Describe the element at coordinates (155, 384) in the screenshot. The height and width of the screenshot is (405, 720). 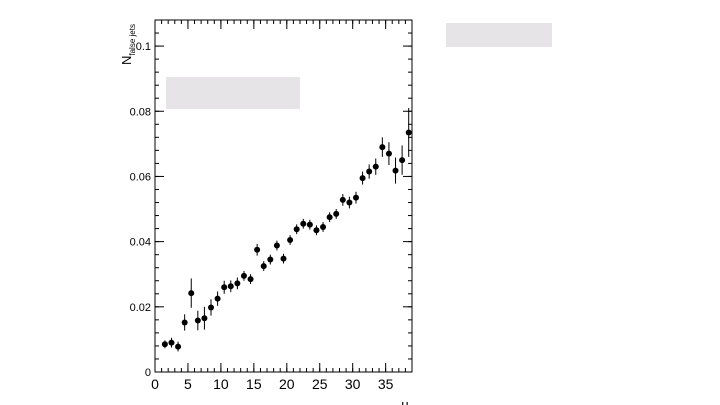
I see `x-tick-label: 0` at that location.